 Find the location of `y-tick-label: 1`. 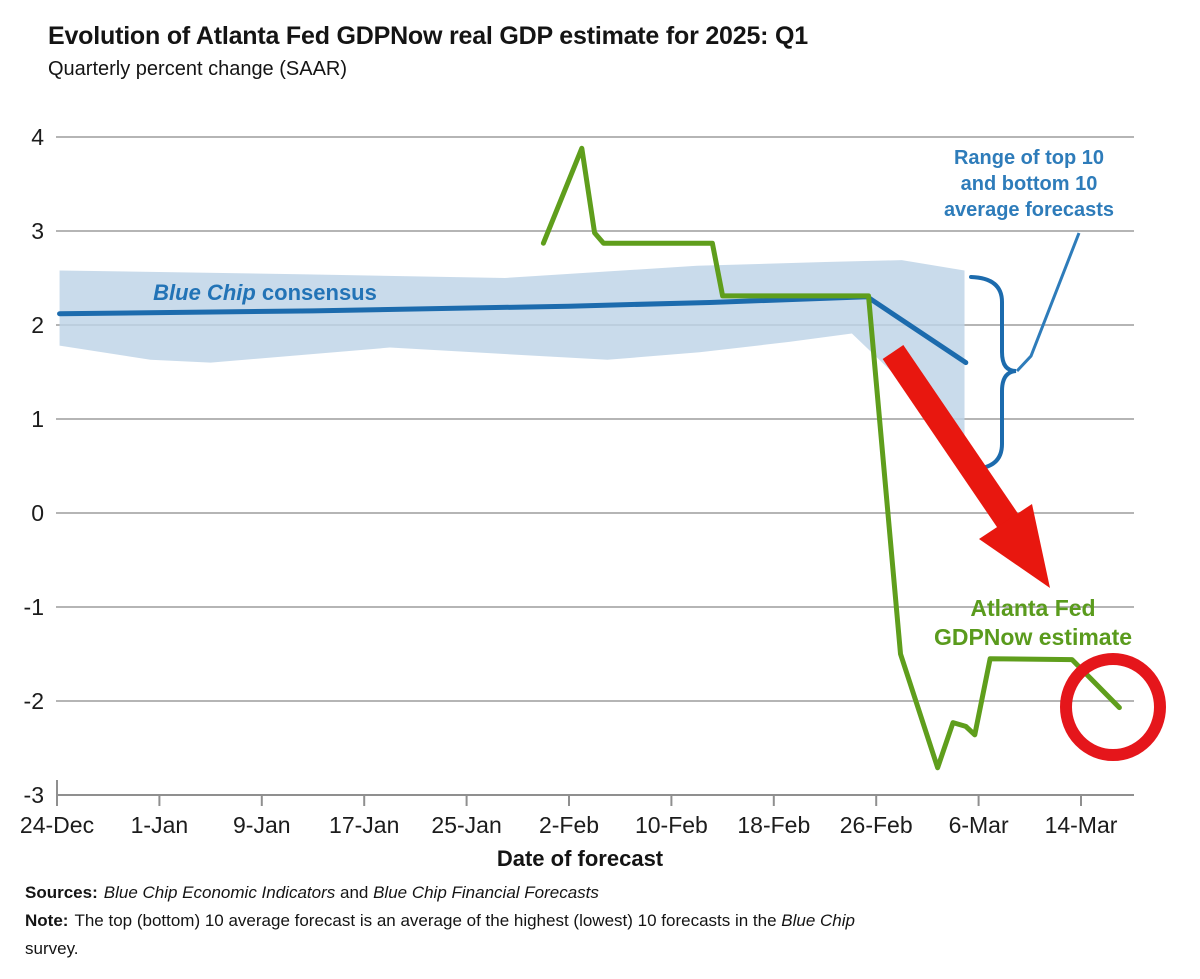

y-tick-label: 1 is located at coordinates (37, 419).